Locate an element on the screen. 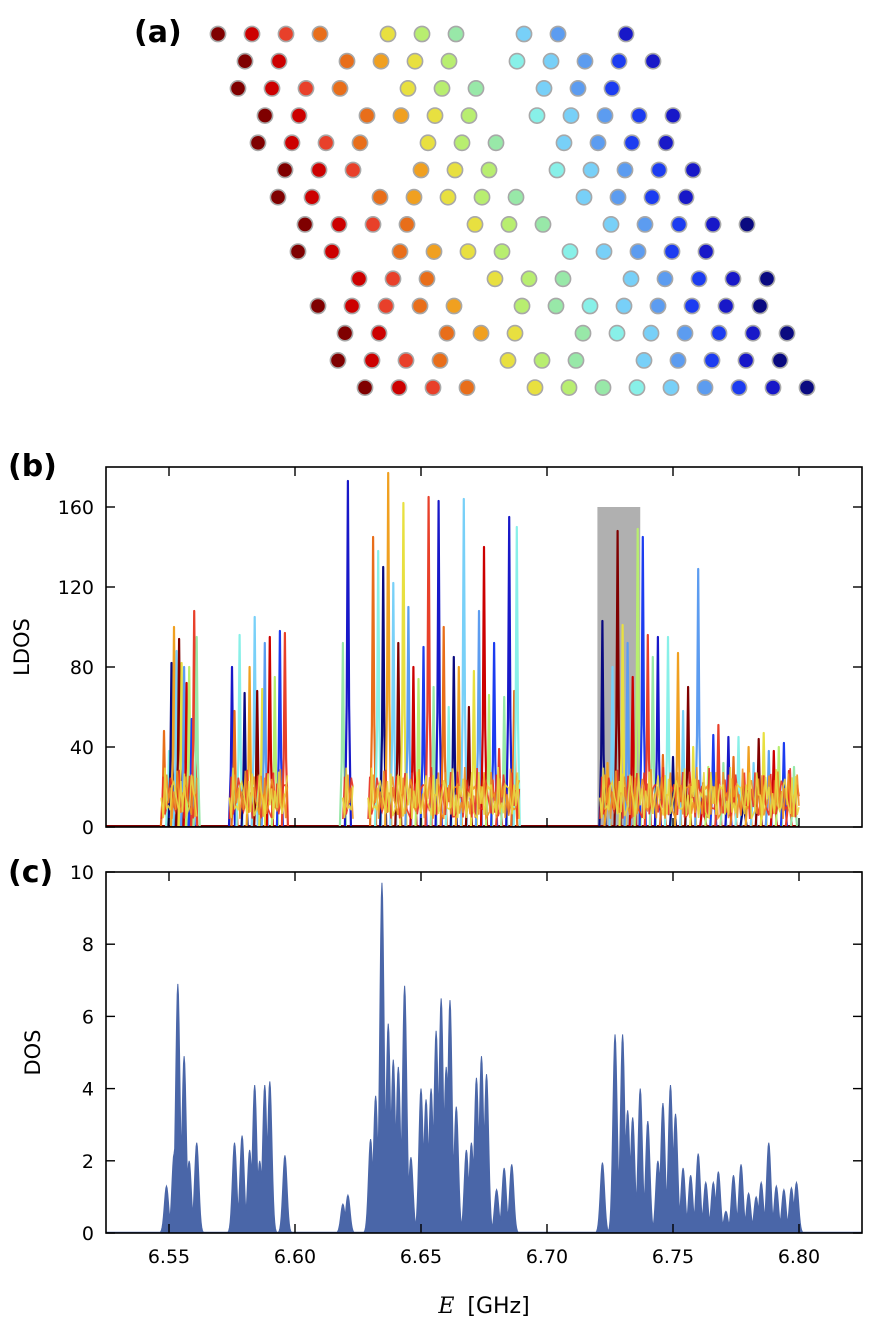 This screenshot has height=1331, width=877. dos-xlabel: E [GHz] is located at coordinates (483, 1306).